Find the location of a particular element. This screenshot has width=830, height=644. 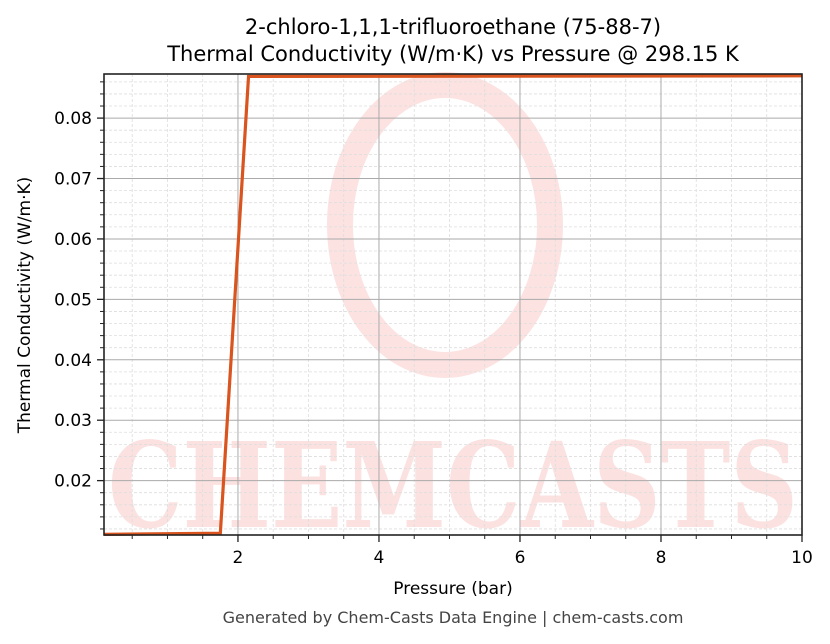

y-tick-label: 0.04 is located at coordinates (73, 361).